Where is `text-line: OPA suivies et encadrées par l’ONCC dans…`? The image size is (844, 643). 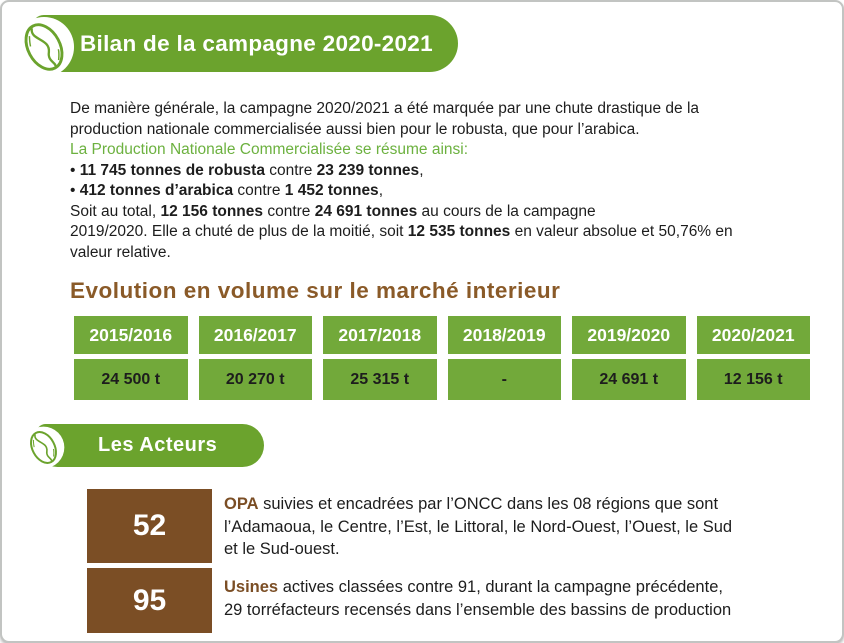 text-line: OPA suivies et encadrées par l’ONCC dans… is located at coordinates (471, 504).